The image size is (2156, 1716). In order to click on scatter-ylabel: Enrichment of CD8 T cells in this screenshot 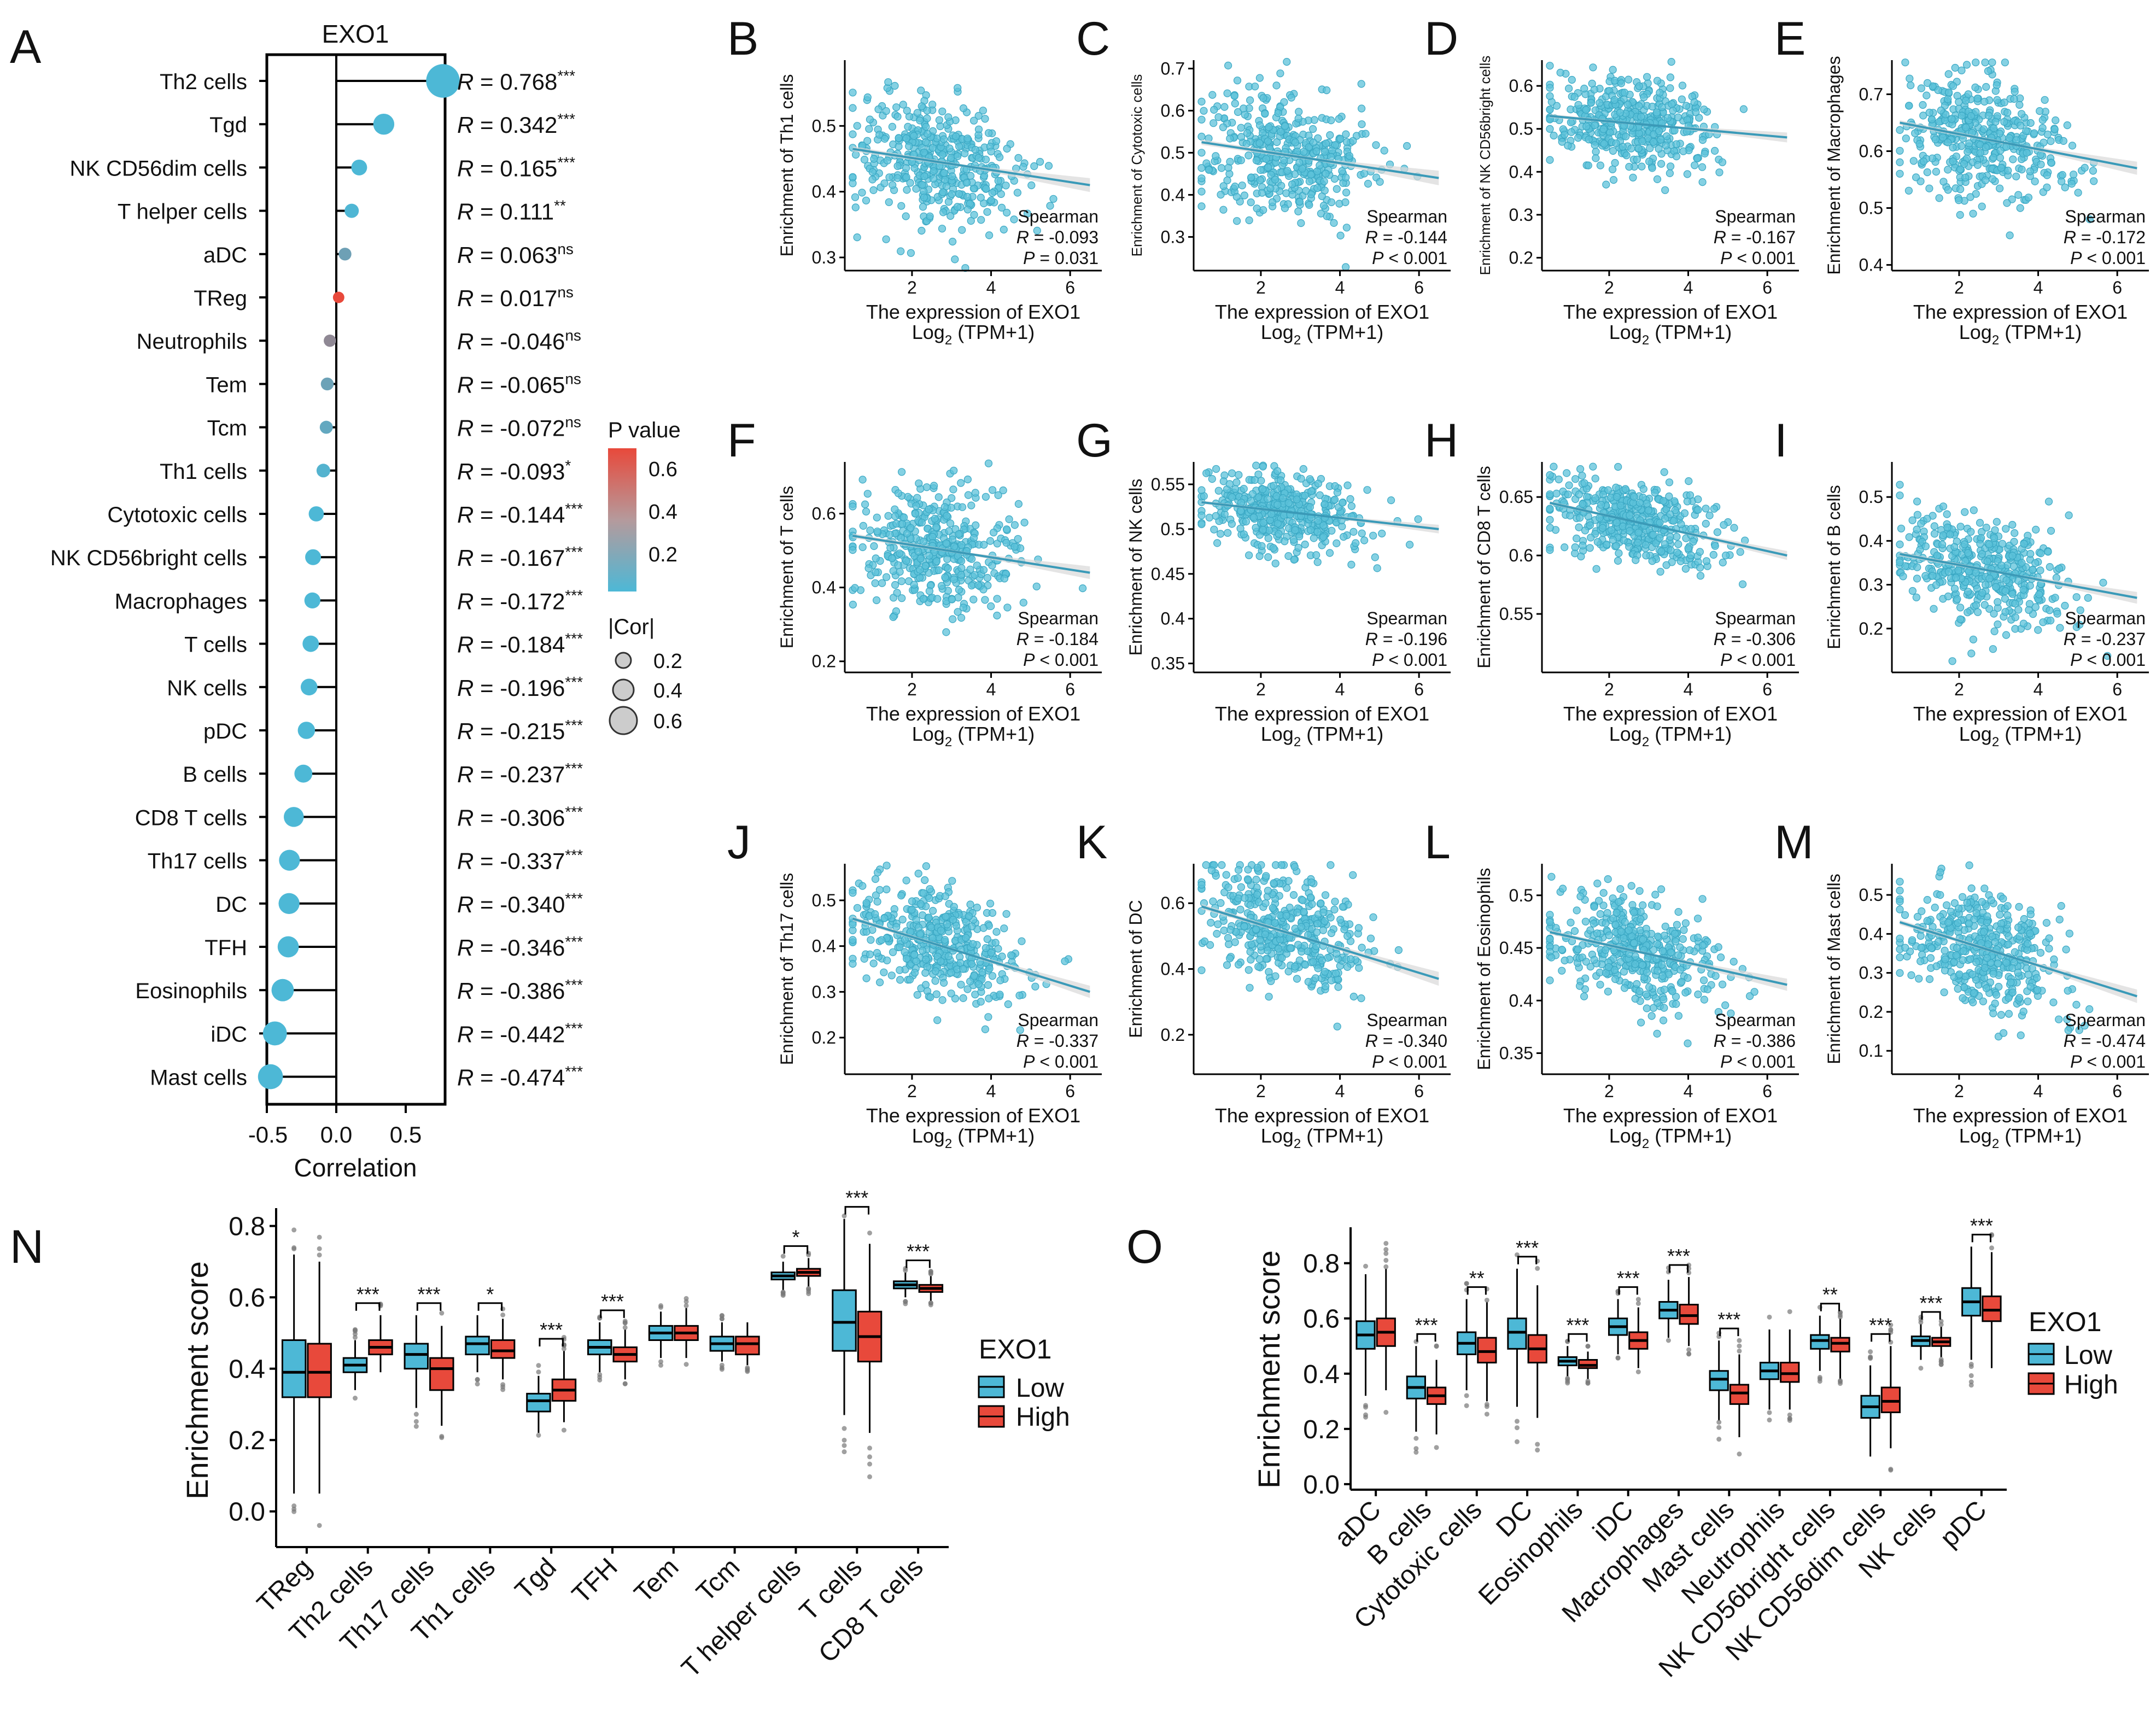, I will do `click(1484, 568)`.